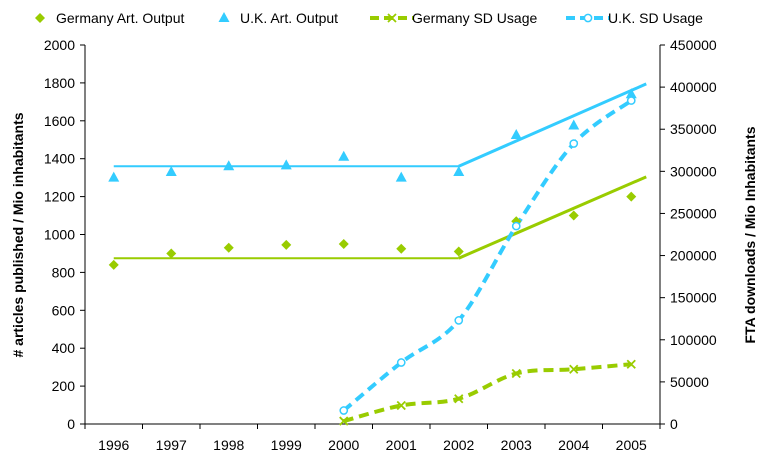  Describe the element at coordinates (18, 234) in the screenshot. I see `y-axis-title: # articles published / Mio inhabitants` at that location.